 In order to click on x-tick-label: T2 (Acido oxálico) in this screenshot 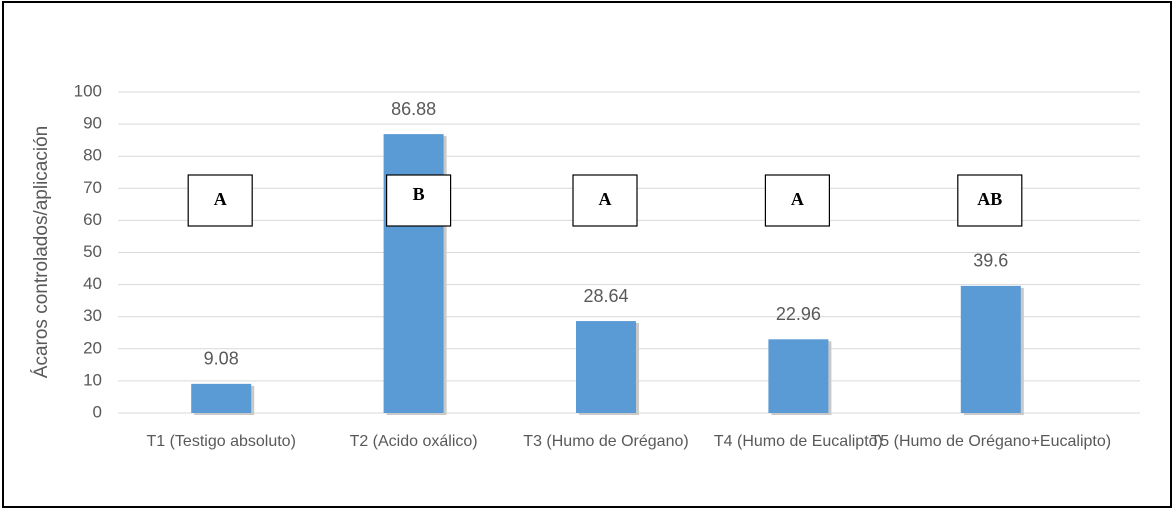, I will do `click(414, 441)`.